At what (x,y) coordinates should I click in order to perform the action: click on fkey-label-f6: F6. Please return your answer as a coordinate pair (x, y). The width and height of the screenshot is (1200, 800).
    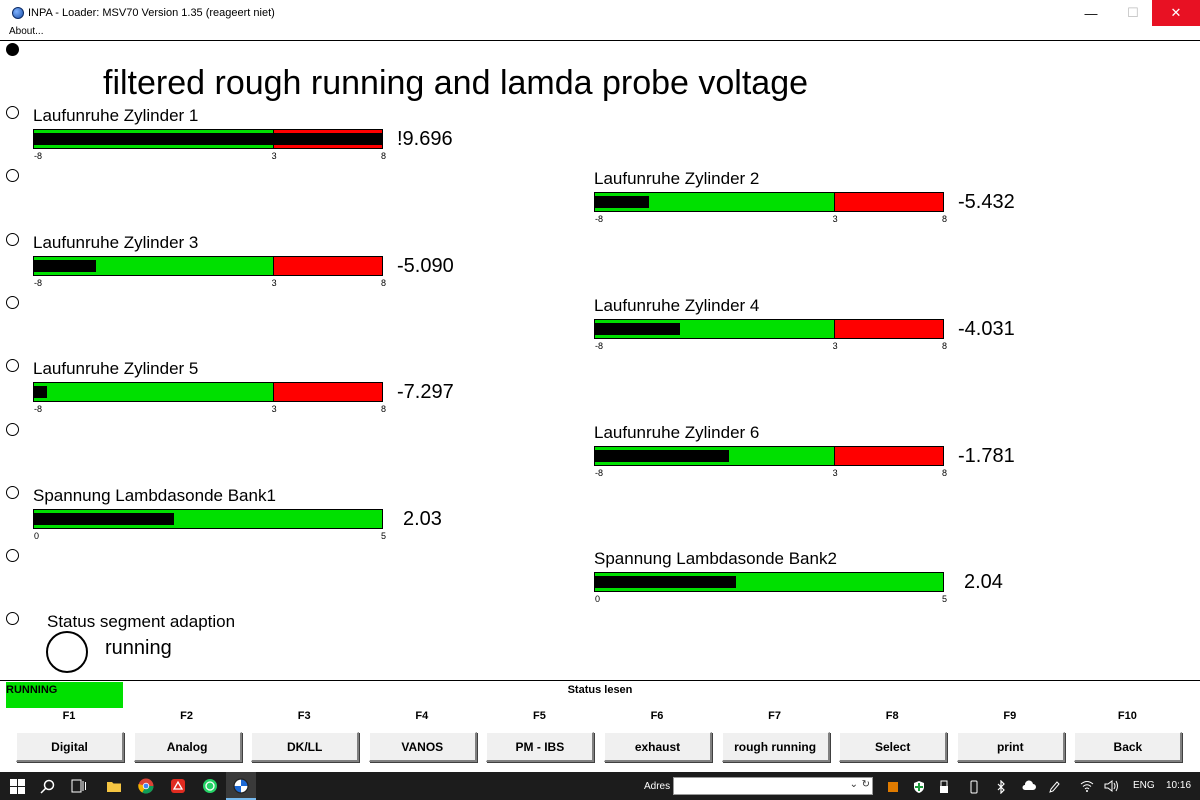
    Looking at the image, I should click on (657, 716).